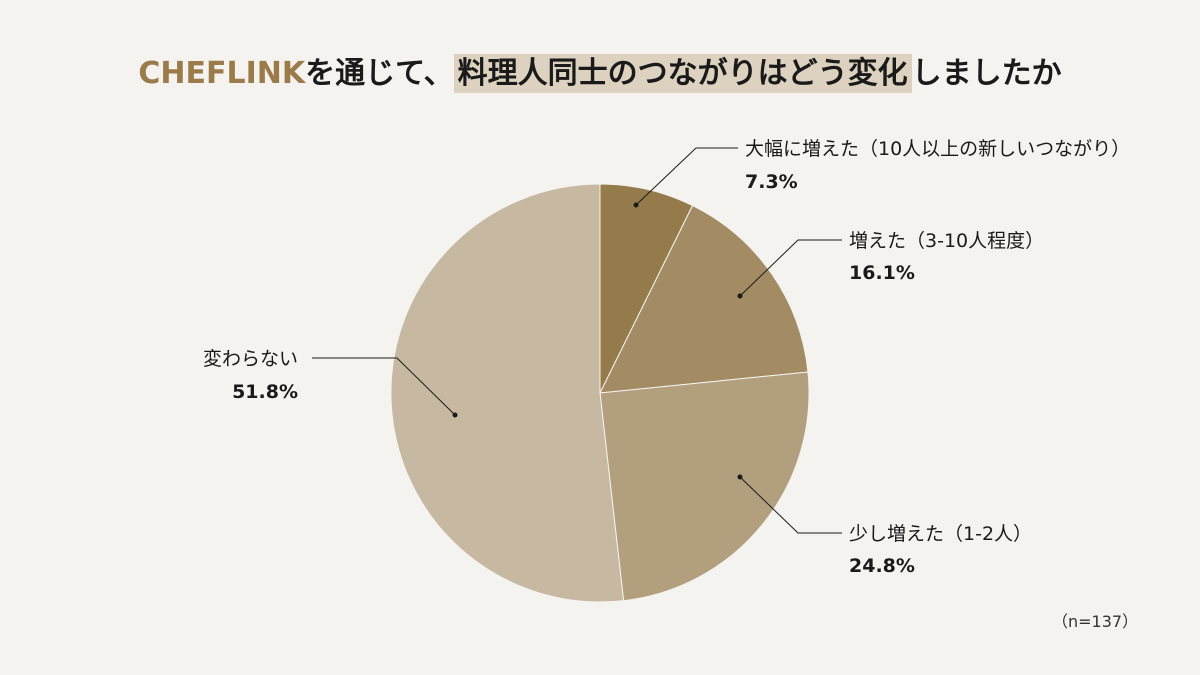 The width and height of the screenshot is (1200, 675). Describe the element at coordinates (771, 182) in the screenshot. I see `slice-value-0: 7.3%` at that location.